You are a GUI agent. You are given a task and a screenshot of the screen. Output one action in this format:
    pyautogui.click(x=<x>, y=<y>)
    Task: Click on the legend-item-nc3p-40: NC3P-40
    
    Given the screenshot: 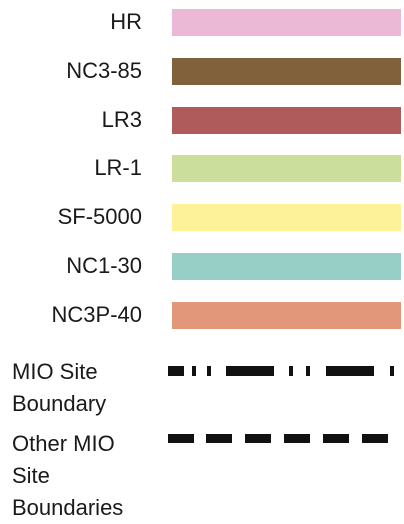 What is the action you would take?
    pyautogui.click(x=202, y=315)
    